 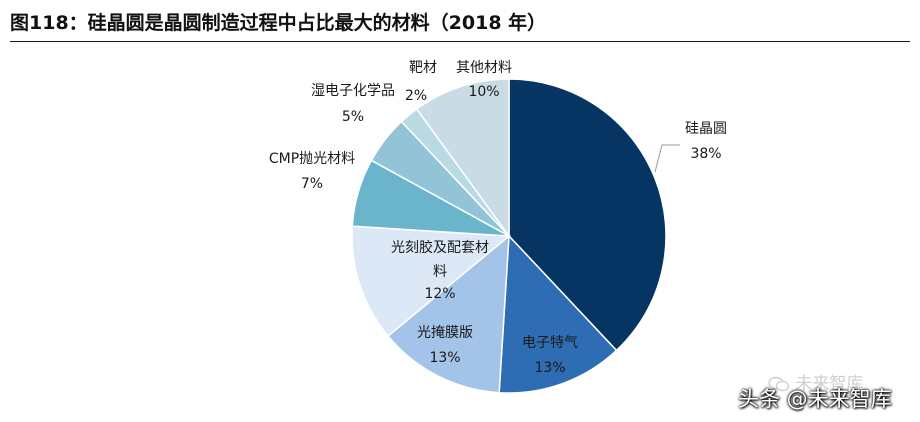 I want to click on chart-title: 图118：硅晶圆是晶圆制造过程中占比最大的材料（2018 年）, so click(x=278, y=23).